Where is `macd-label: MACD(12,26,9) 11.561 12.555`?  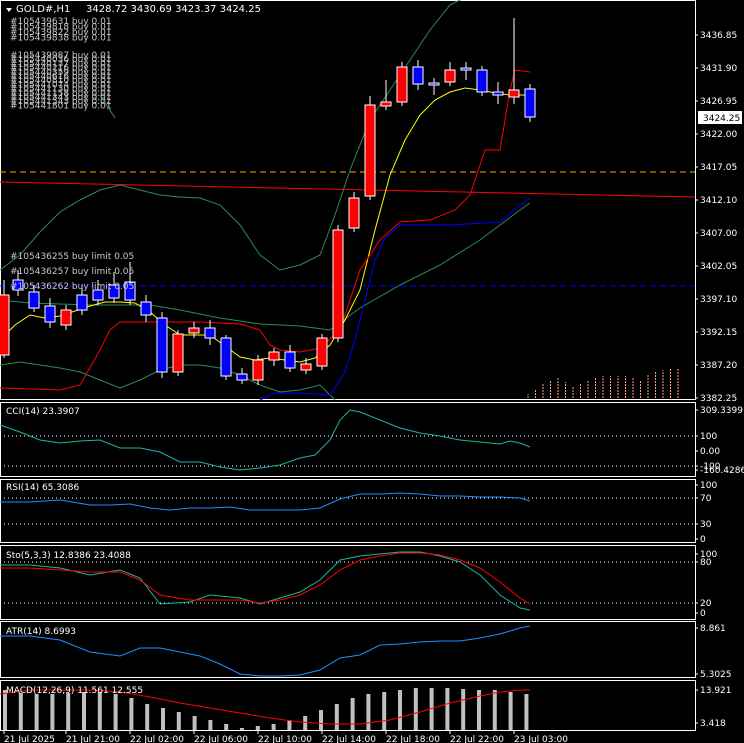
macd-label: MACD(12,26,9) 11.561 12.555 is located at coordinates (74, 691).